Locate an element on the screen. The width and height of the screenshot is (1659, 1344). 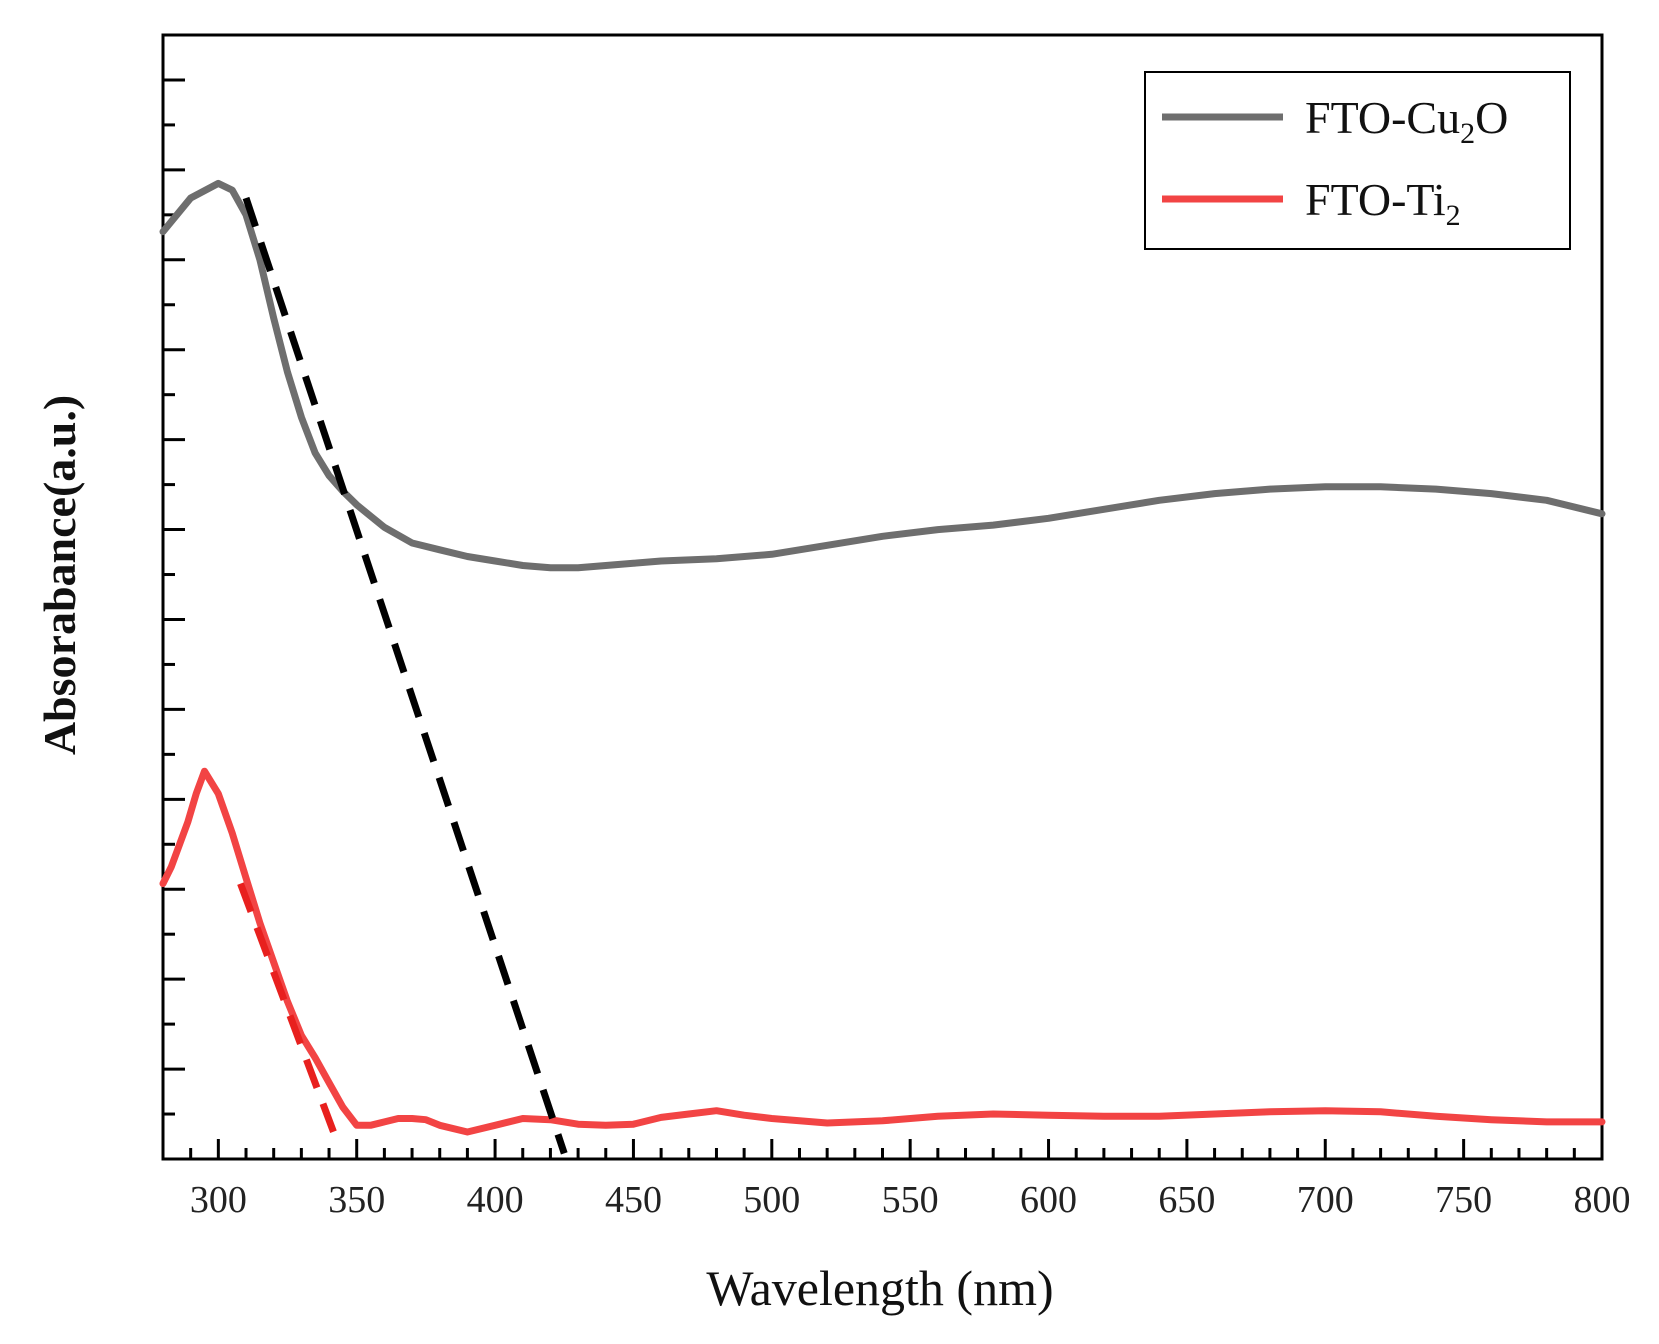
legend-box is located at coordinates (1357, 160).